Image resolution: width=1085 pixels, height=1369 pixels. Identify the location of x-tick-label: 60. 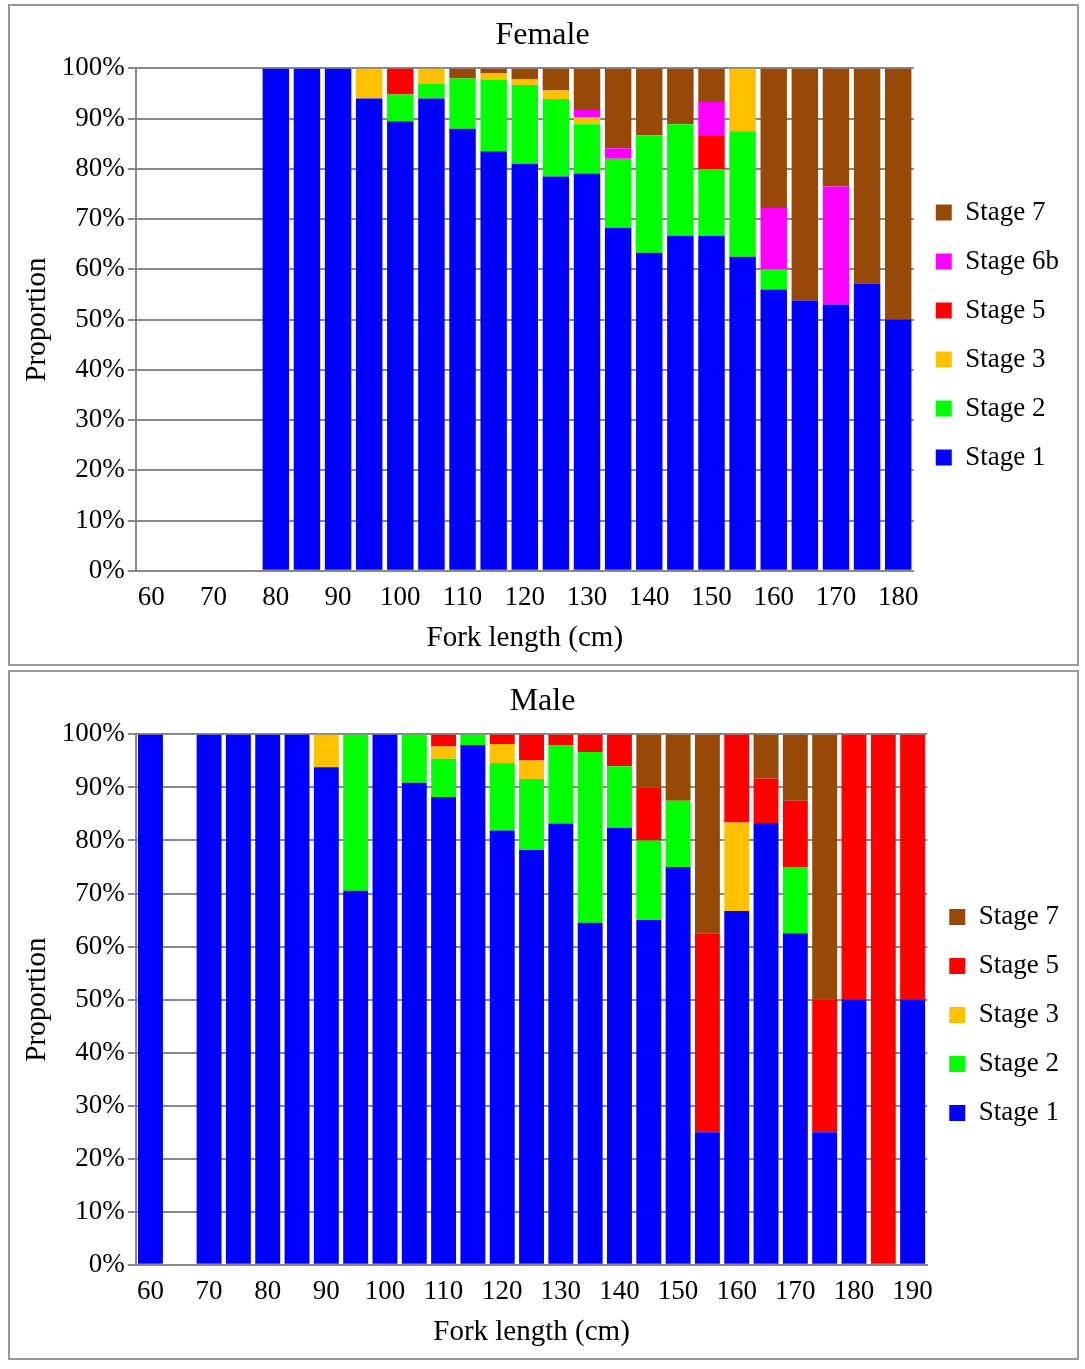
(151, 596).